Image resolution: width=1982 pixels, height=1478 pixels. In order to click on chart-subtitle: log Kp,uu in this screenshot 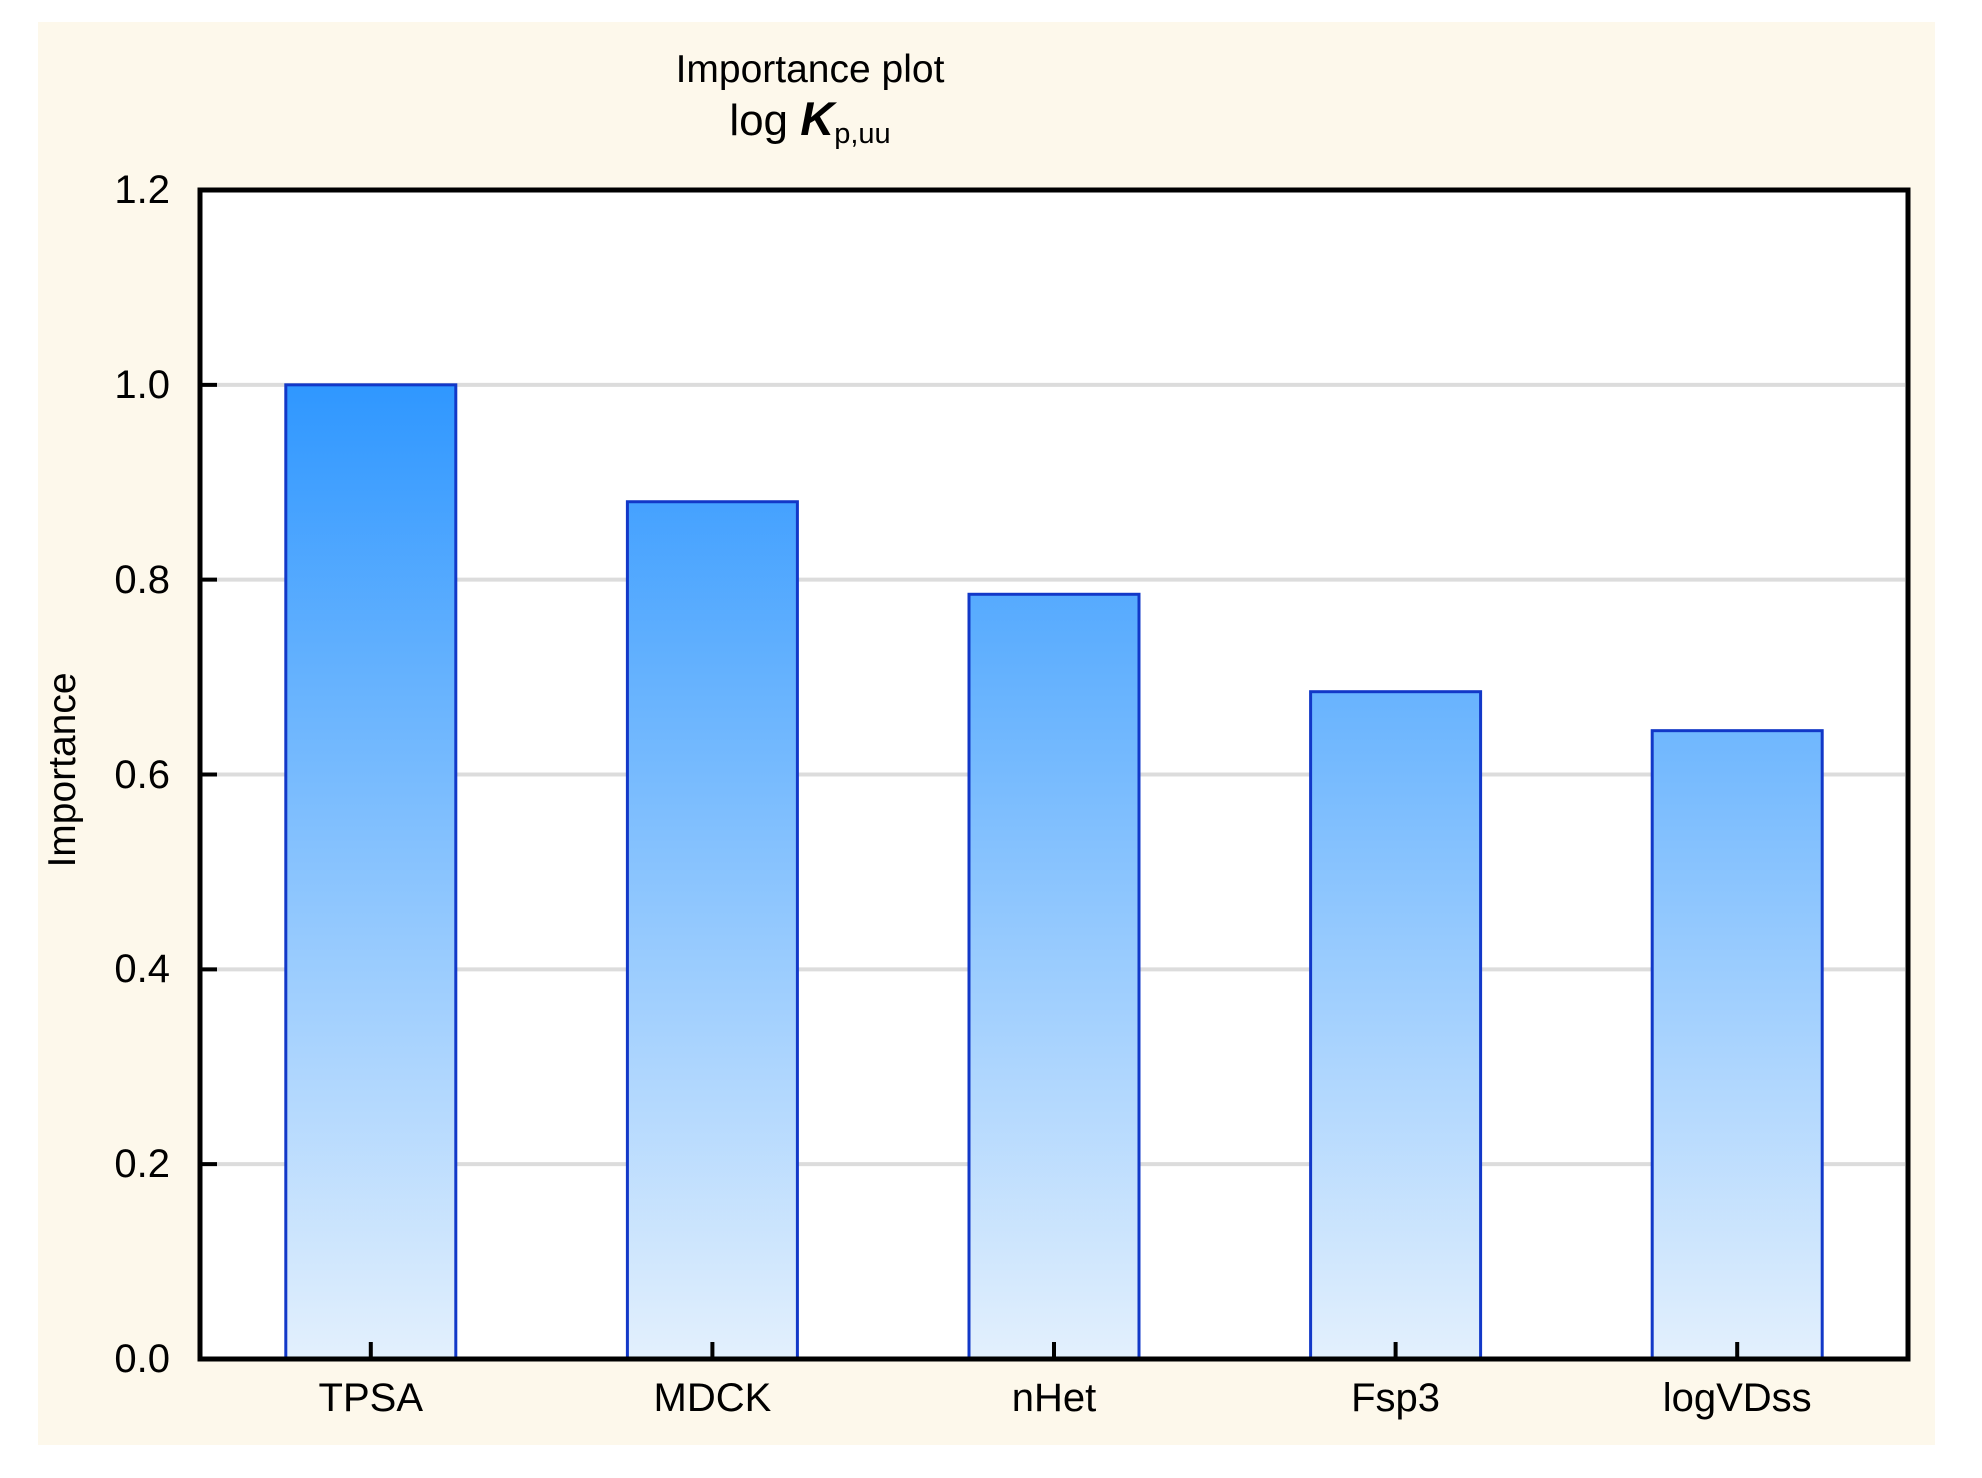, I will do `click(810, 126)`.